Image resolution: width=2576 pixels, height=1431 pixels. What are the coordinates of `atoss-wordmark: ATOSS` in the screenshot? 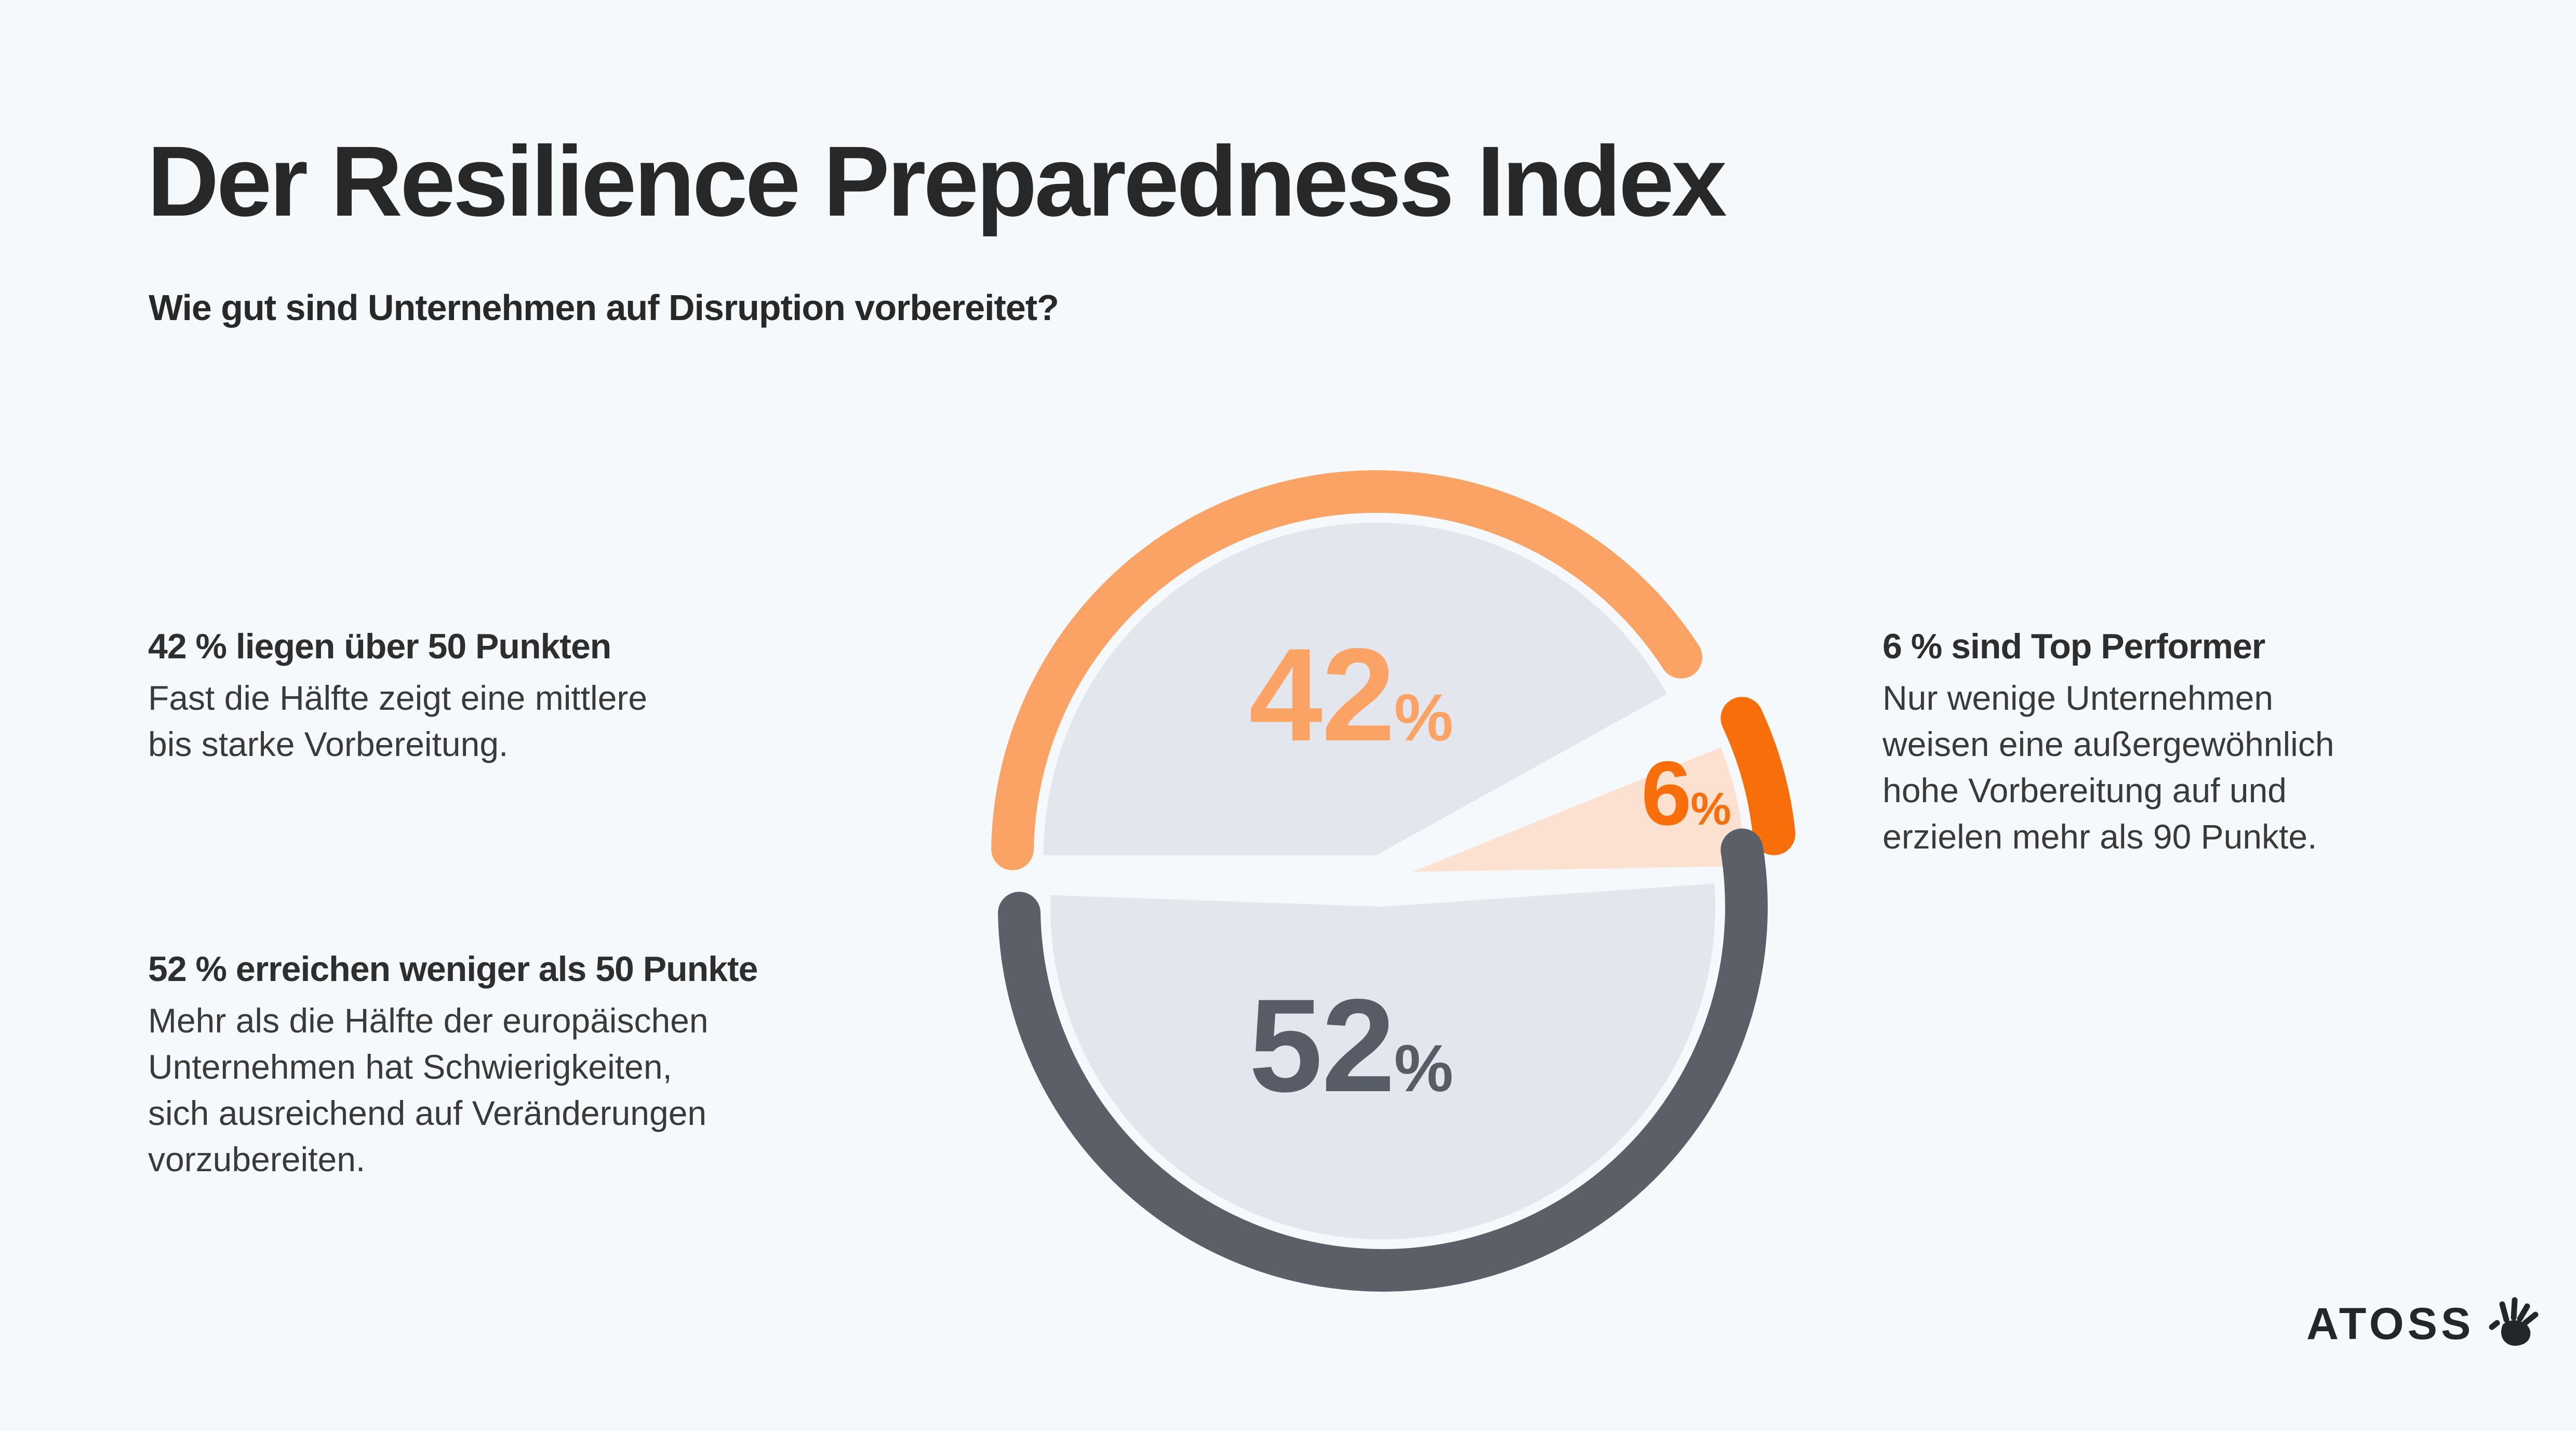 It's located at (2390, 1323).